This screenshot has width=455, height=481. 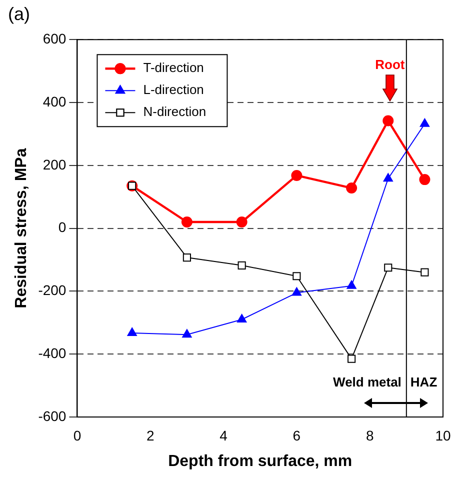 I want to click on legend-label: T-direction, so click(x=173, y=68).